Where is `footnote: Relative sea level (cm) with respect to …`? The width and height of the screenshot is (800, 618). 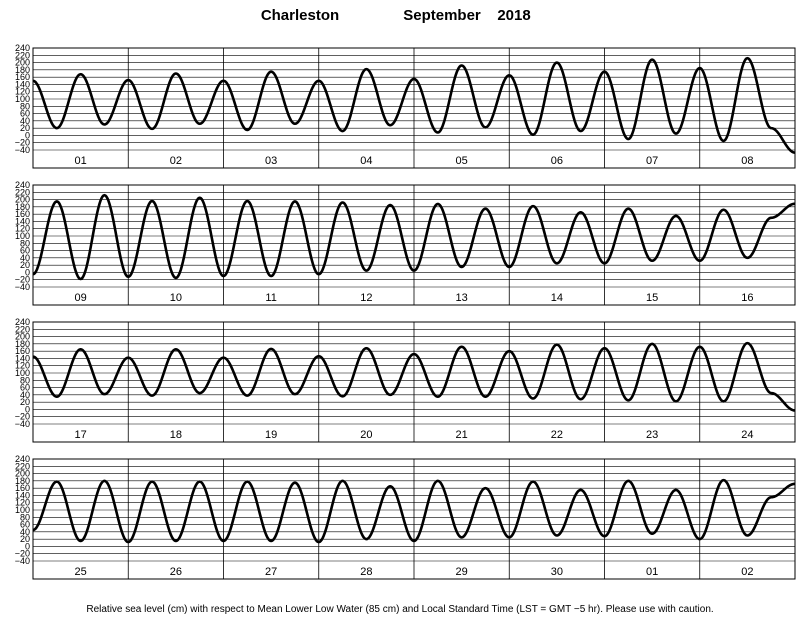 footnote: Relative sea level (cm) with respect to … is located at coordinates (399, 609).